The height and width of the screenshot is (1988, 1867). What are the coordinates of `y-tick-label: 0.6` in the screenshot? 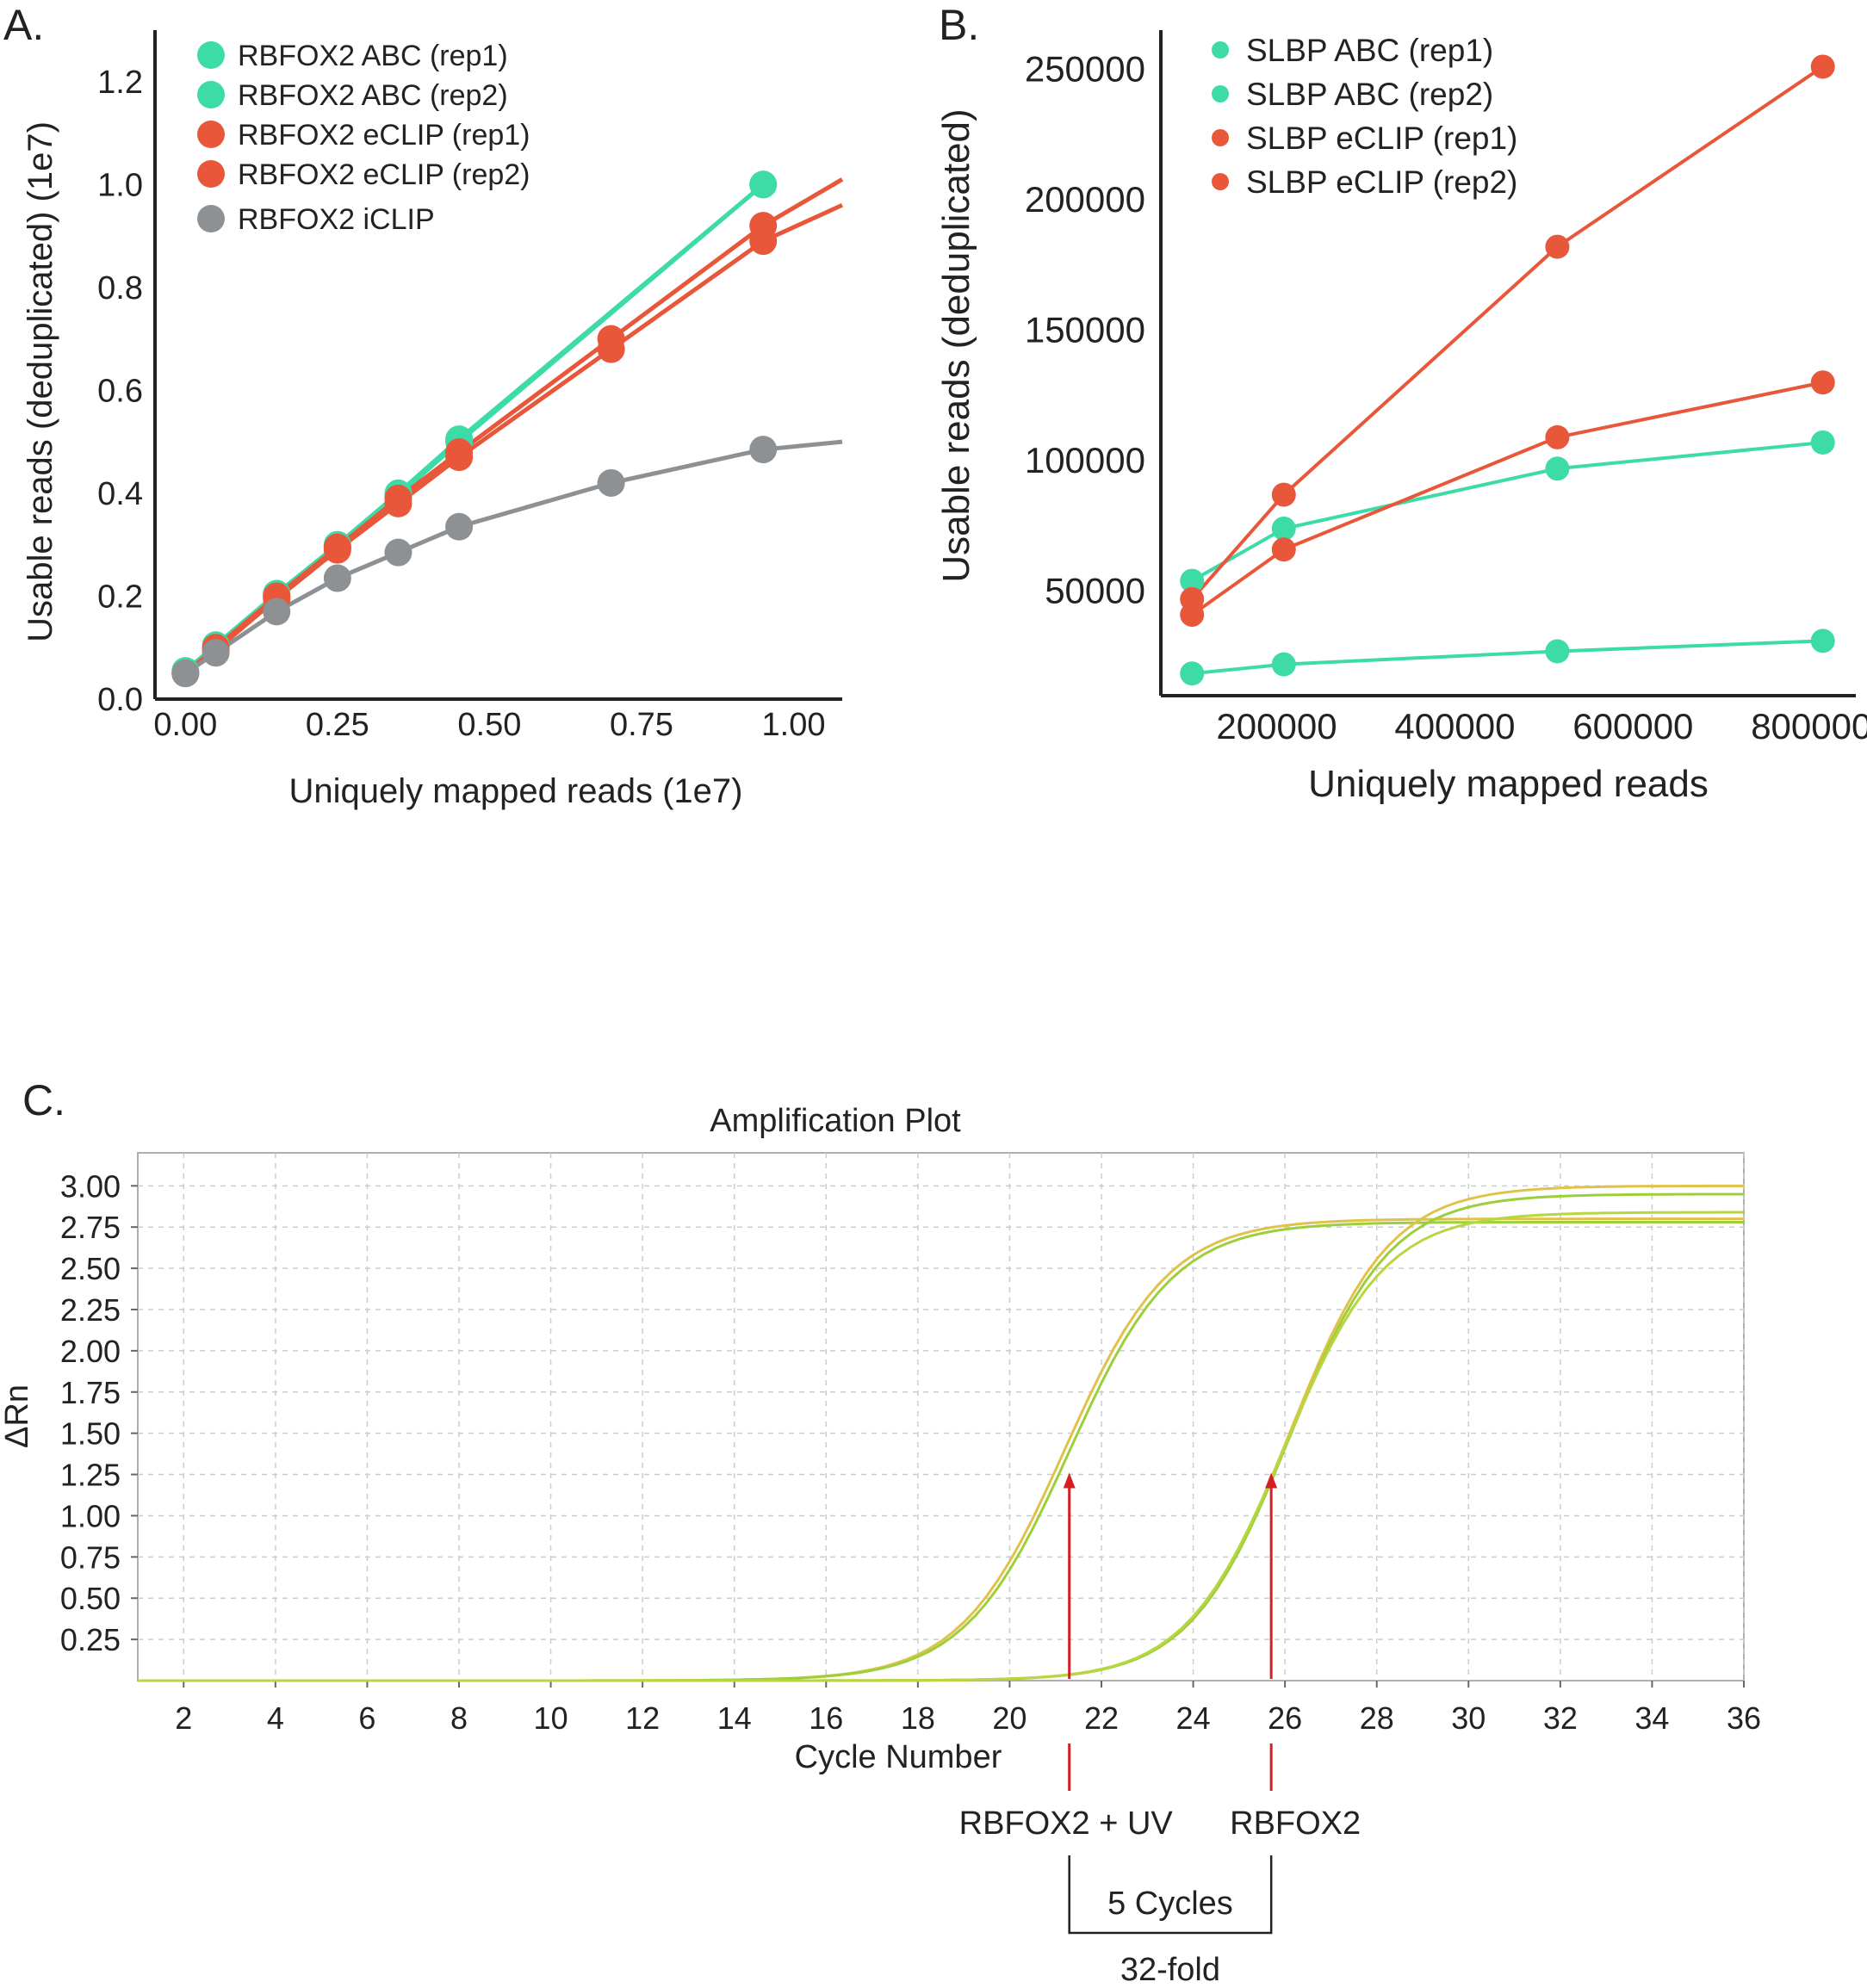 It's located at (120, 391).